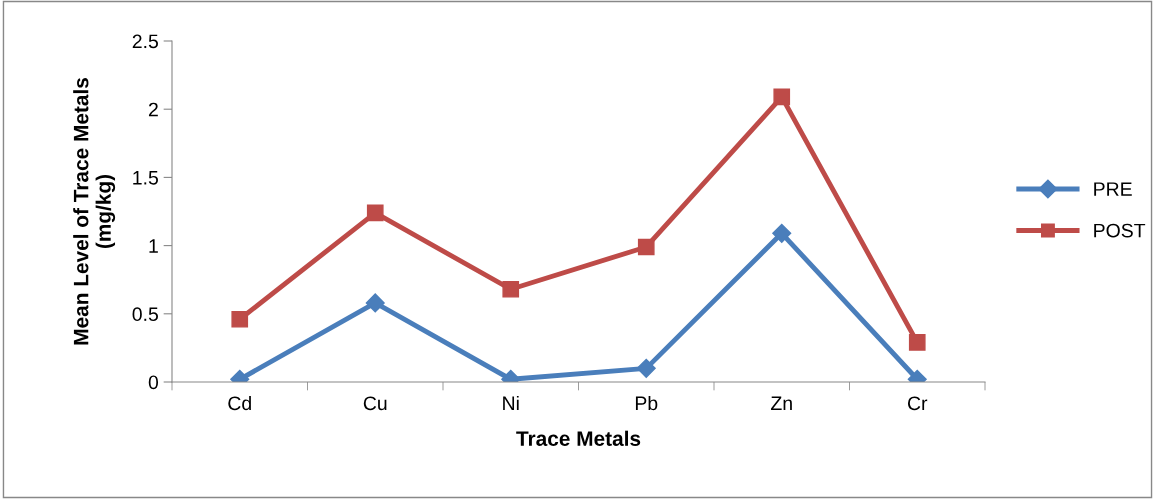 The image size is (1155, 499). Describe the element at coordinates (153, 109) in the screenshot. I see `y-tick-label: 2` at that location.